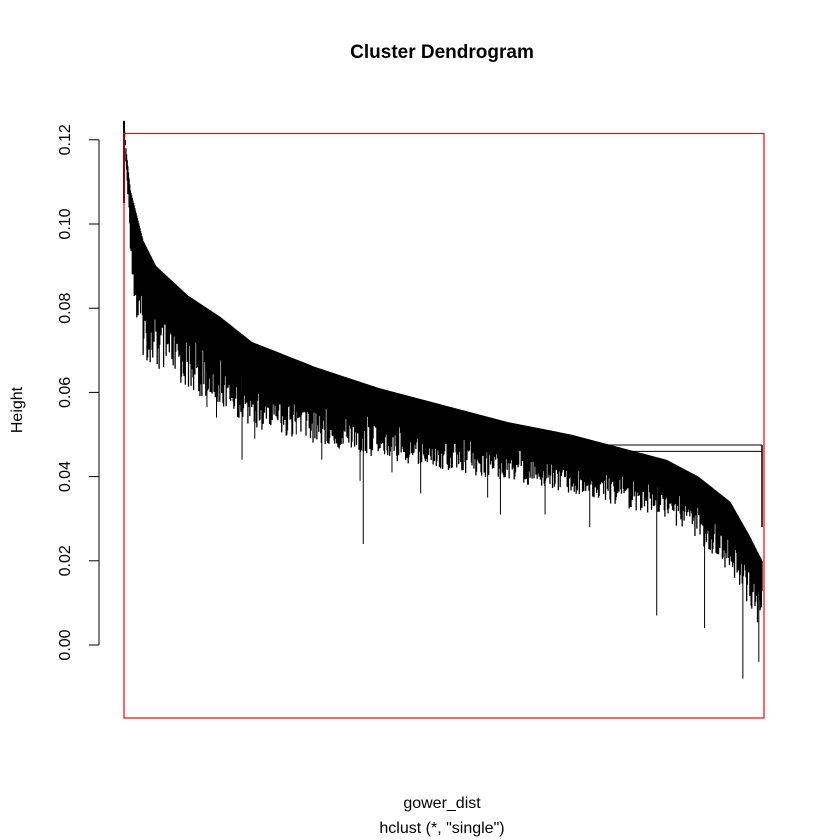  I want to click on y-tick-label: 0.10, so click(65, 223).